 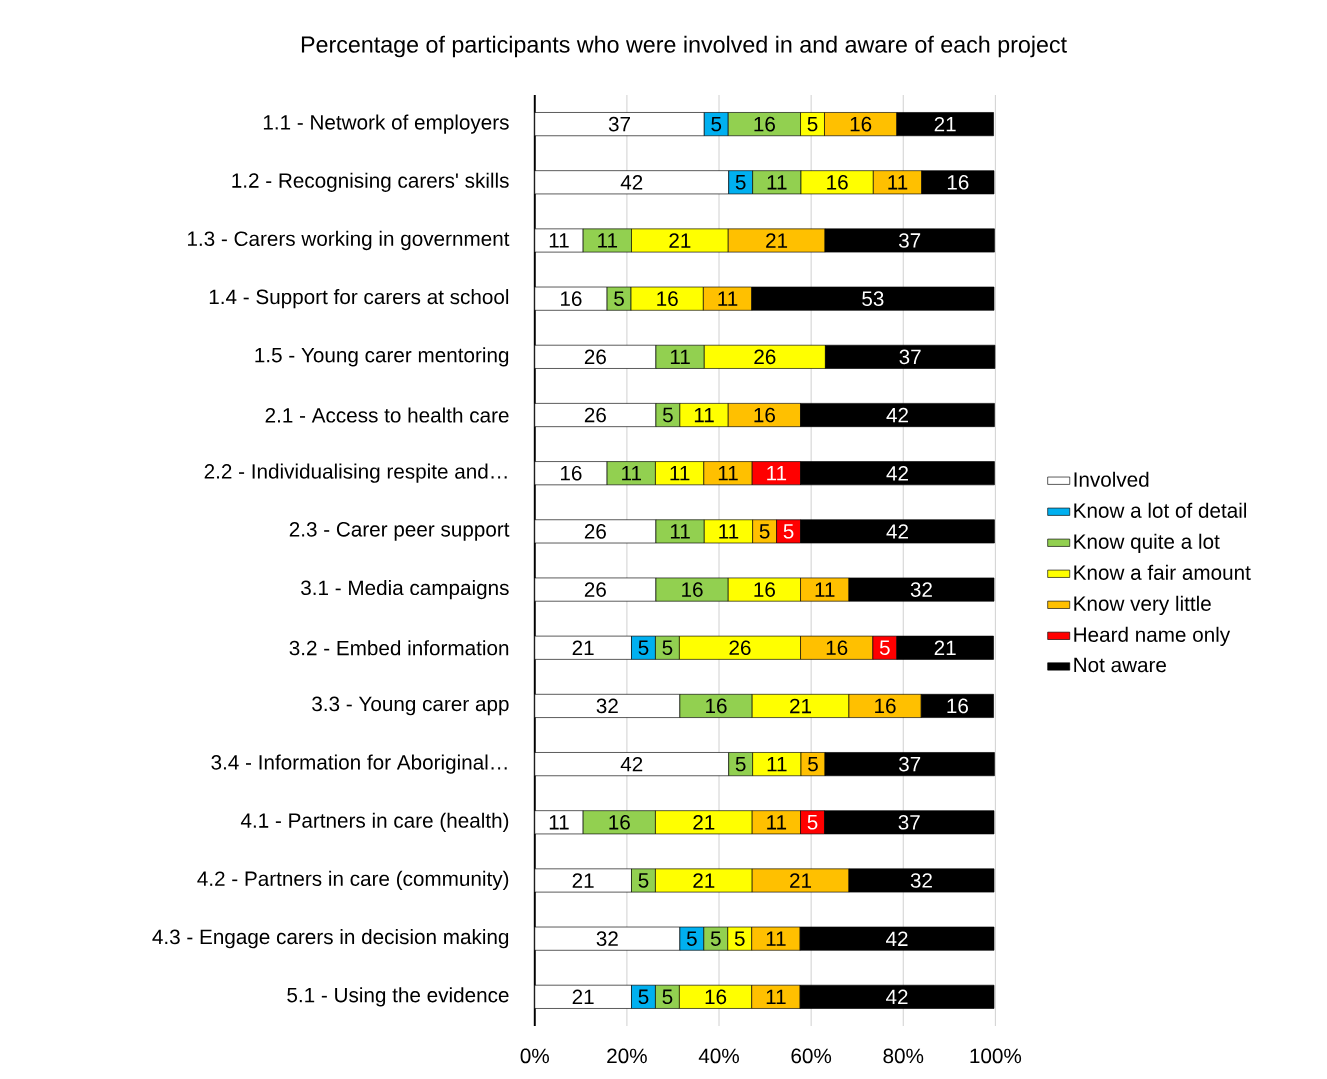 I want to click on y-tick-label: 1.2 - Recognising carers' skills, so click(x=370, y=182).